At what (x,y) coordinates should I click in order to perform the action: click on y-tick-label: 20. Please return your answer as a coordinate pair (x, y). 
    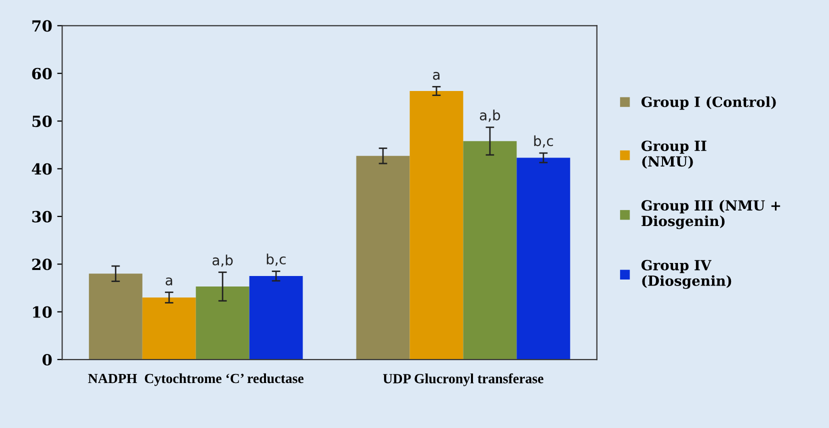
    Looking at the image, I should click on (42, 264).